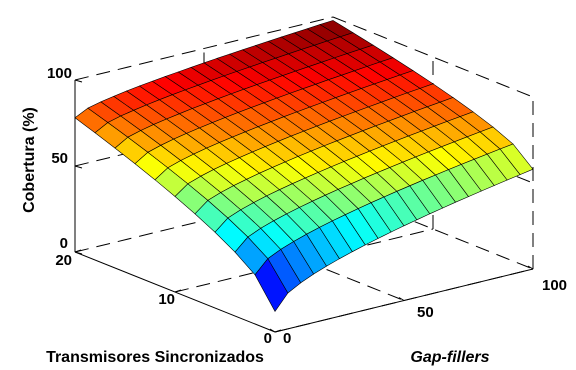 Image resolution: width=576 pixels, height=370 pixels. What do you see at coordinates (268, 338) in the screenshot?
I see `y-tick-0: 0` at bounding box center [268, 338].